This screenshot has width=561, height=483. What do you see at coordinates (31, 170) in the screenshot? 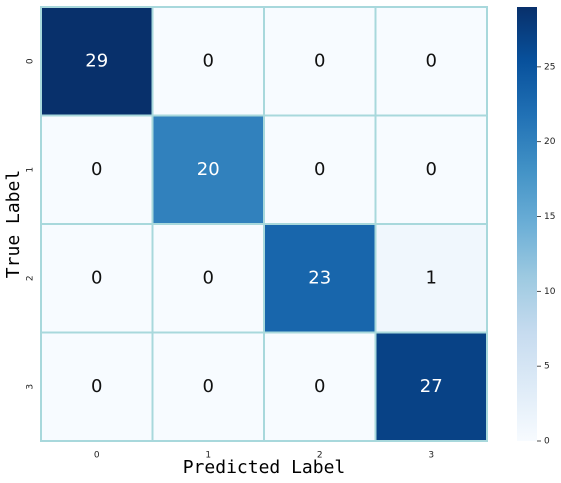
I see `y-tick-label: 1` at bounding box center [31, 170].